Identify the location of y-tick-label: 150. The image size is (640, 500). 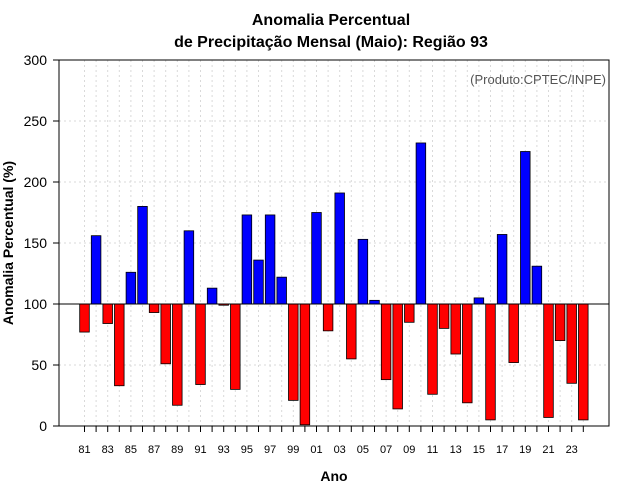
(36, 243).